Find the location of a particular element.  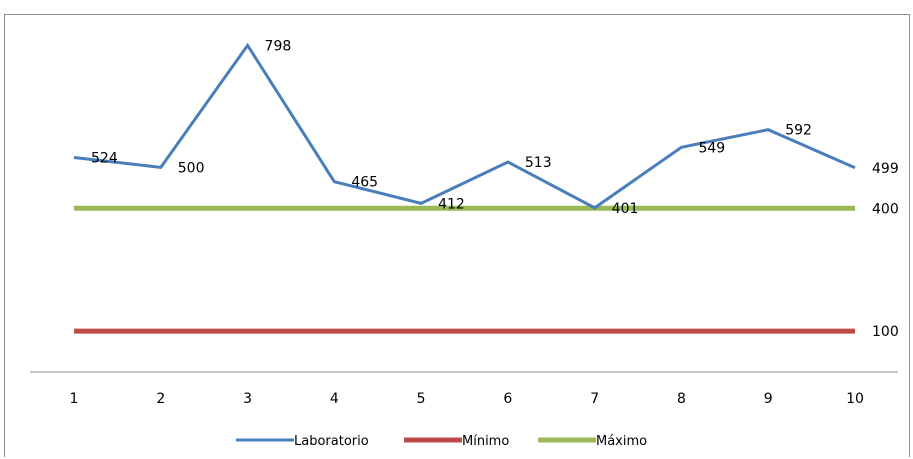

x-tick-label: 8 is located at coordinates (681, 399).